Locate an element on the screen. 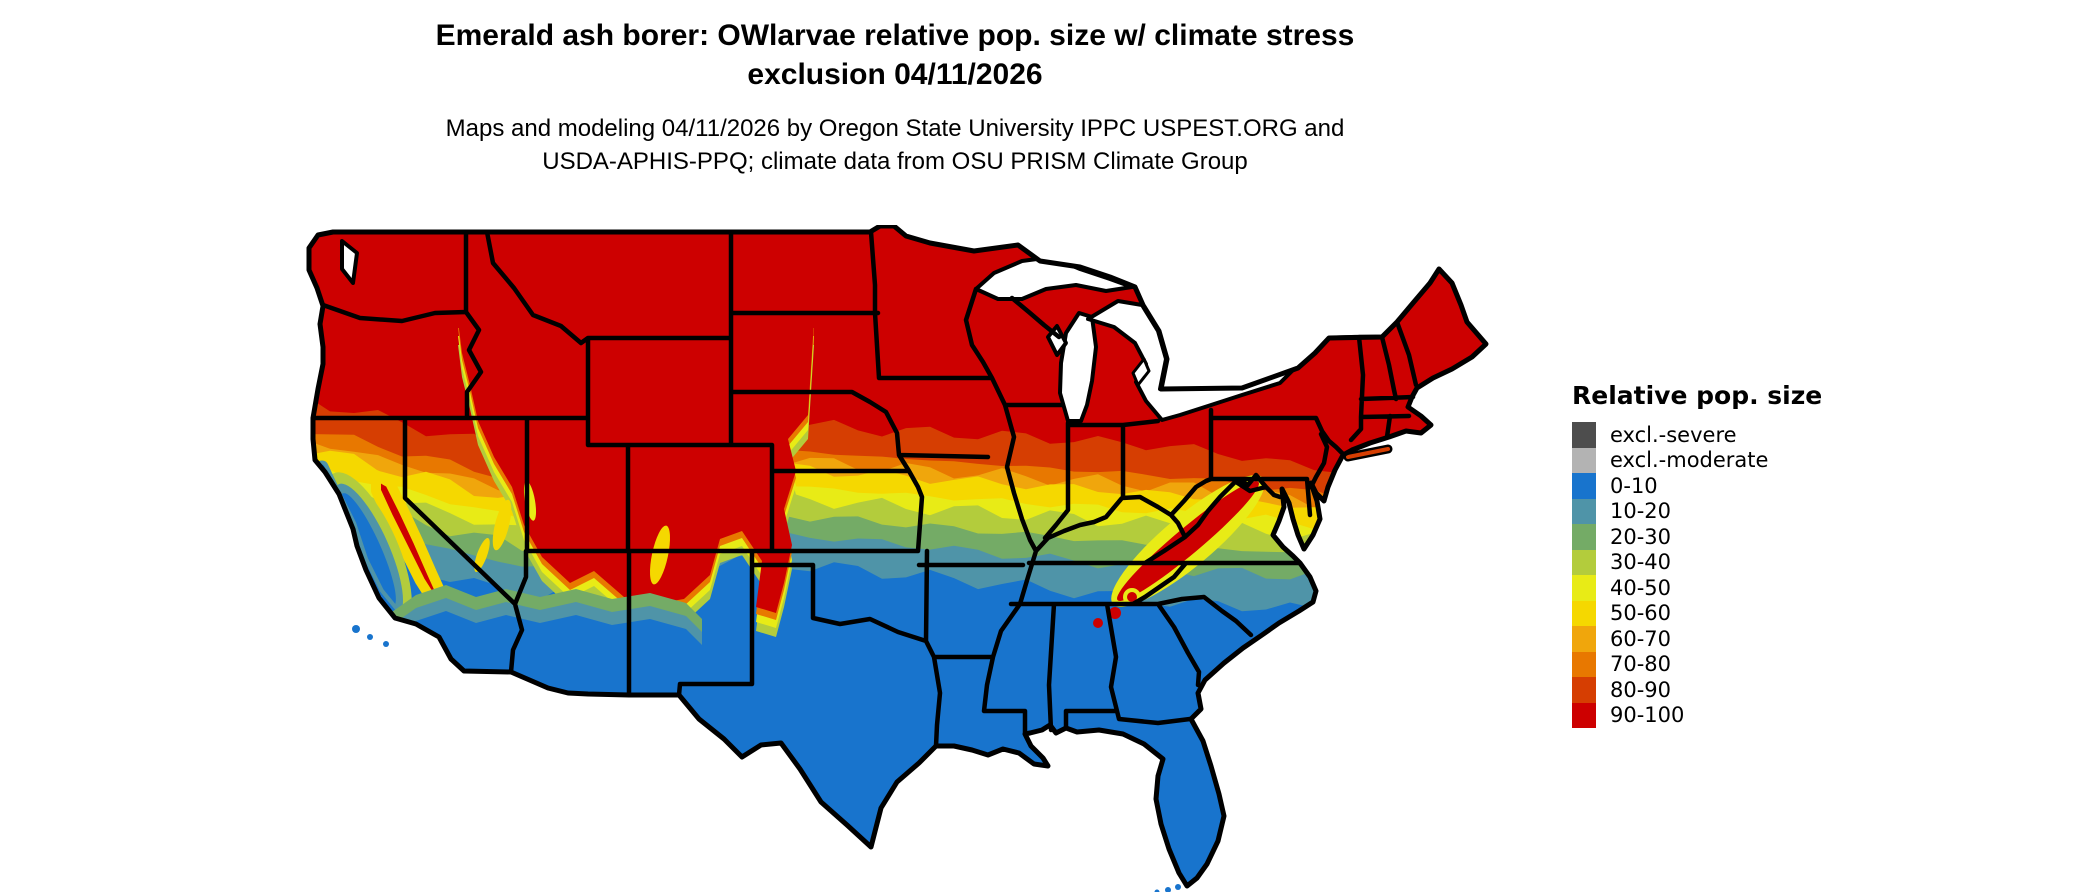 The width and height of the screenshot is (2100, 892). legend-item-label: excl.-severe is located at coordinates (1673, 434).